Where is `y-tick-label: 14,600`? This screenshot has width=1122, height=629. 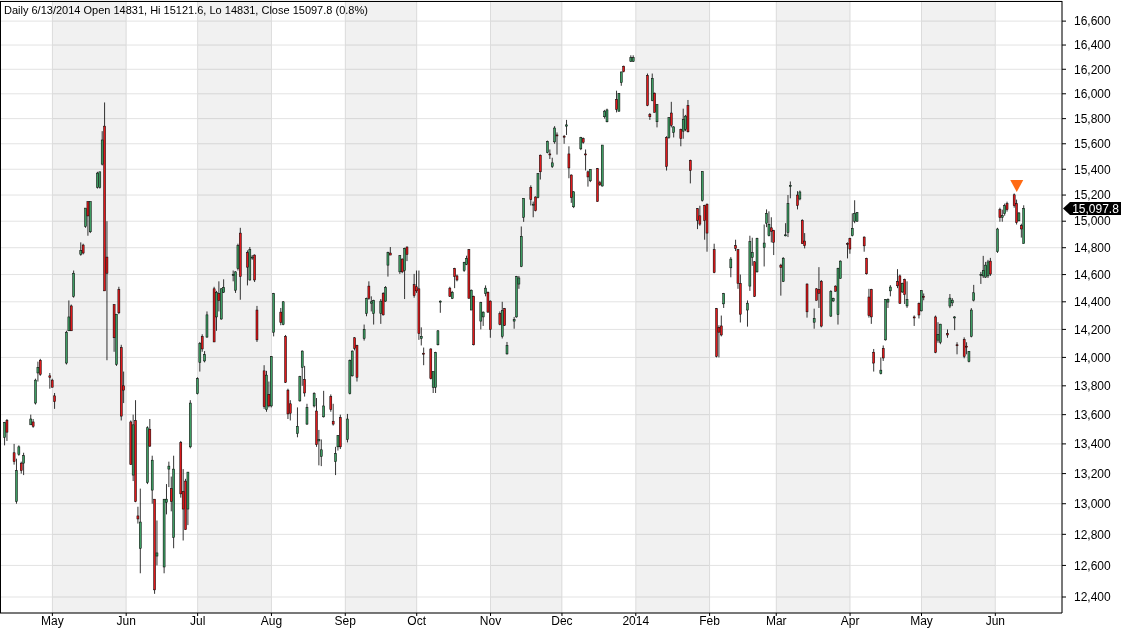
y-tick-label: 14,600 is located at coordinates (1093, 274).